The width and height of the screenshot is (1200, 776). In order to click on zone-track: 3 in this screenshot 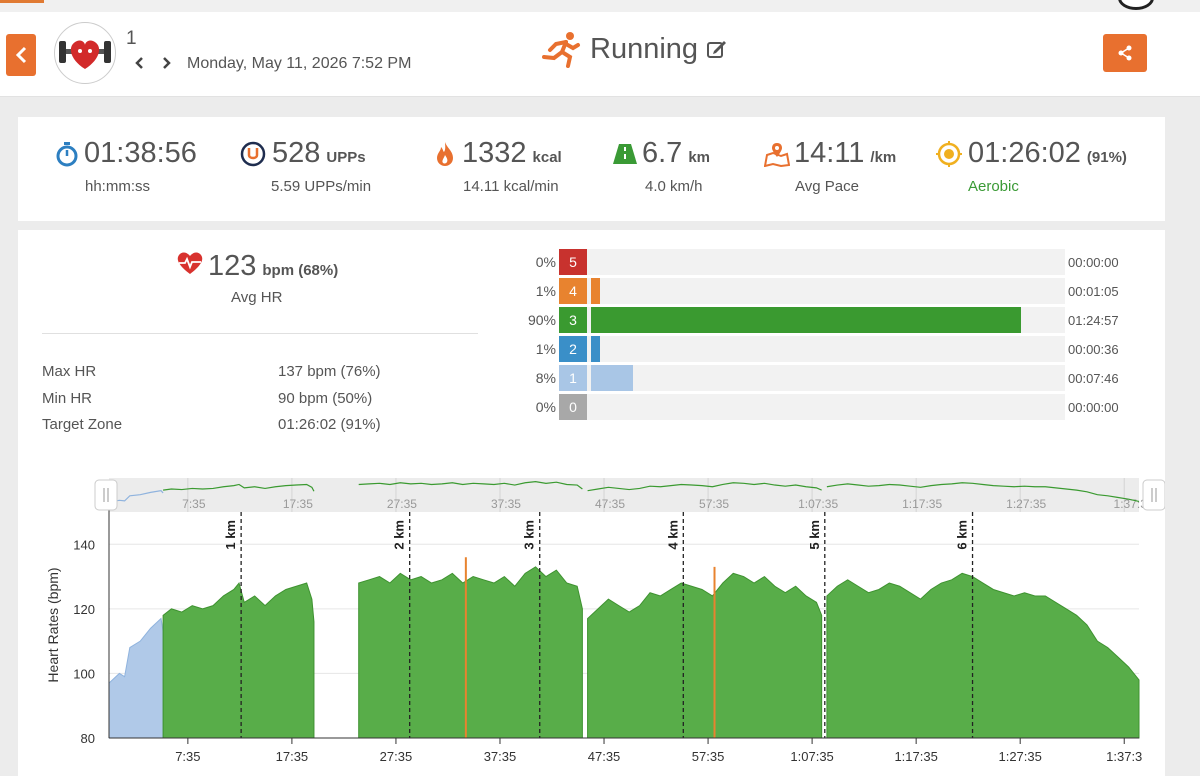, I will do `click(812, 320)`.